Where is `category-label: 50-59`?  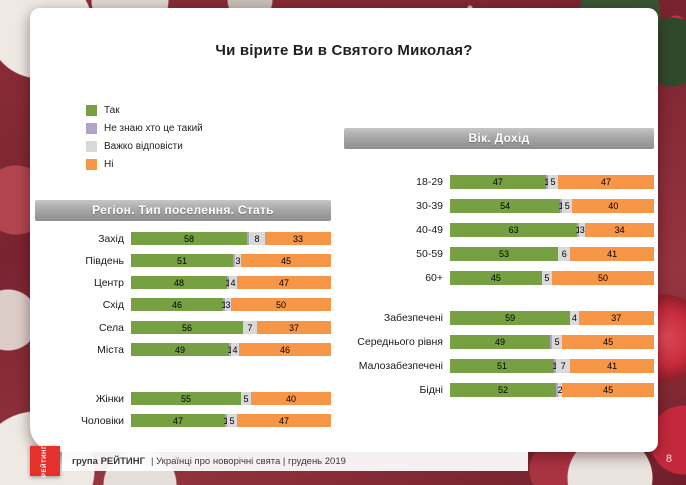
category-label: 50-59 is located at coordinates (429, 254).